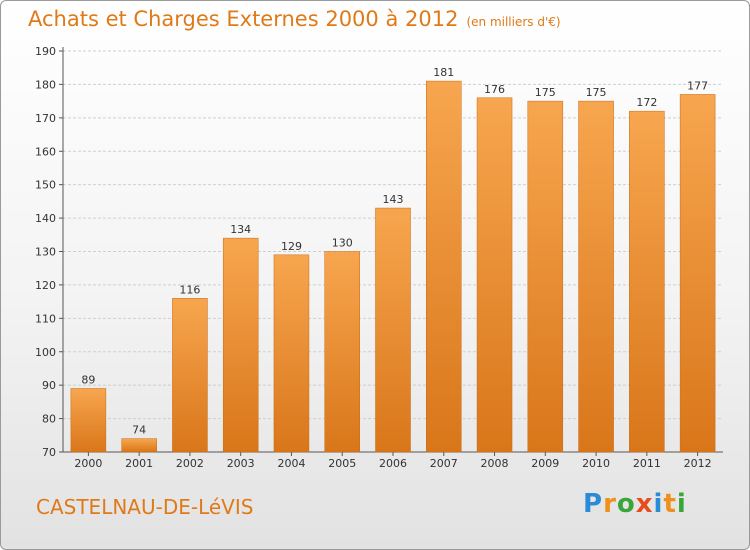 This screenshot has width=750, height=550. I want to click on y-tick-label: 180, so click(45, 84).